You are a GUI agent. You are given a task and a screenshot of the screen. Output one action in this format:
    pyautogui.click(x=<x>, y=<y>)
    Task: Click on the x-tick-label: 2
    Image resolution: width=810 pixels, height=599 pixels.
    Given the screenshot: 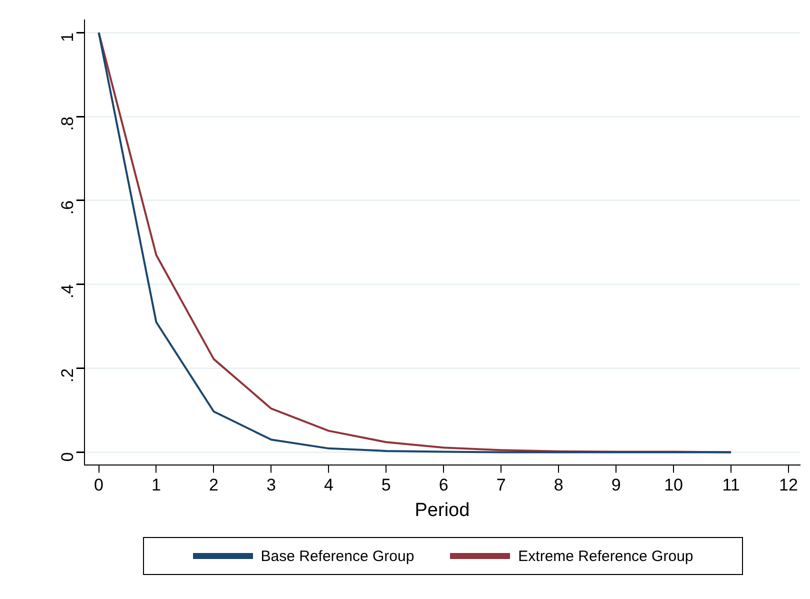 What is the action you would take?
    pyautogui.click(x=213, y=485)
    